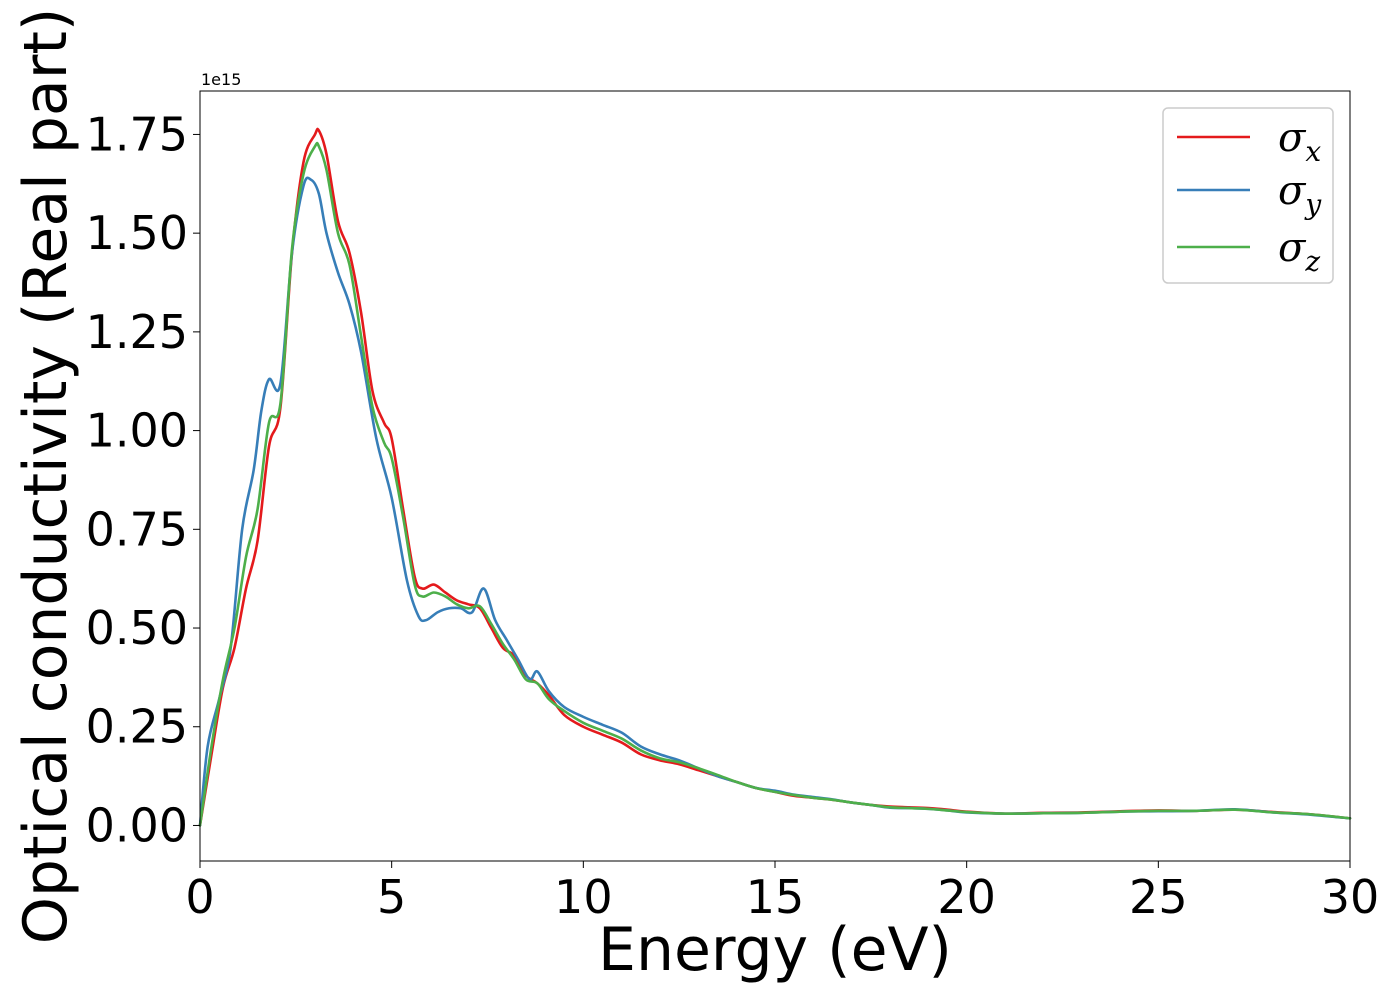 This screenshot has width=1400, height=1000. I want to click on y-offset-text: 1e15, so click(221, 79).